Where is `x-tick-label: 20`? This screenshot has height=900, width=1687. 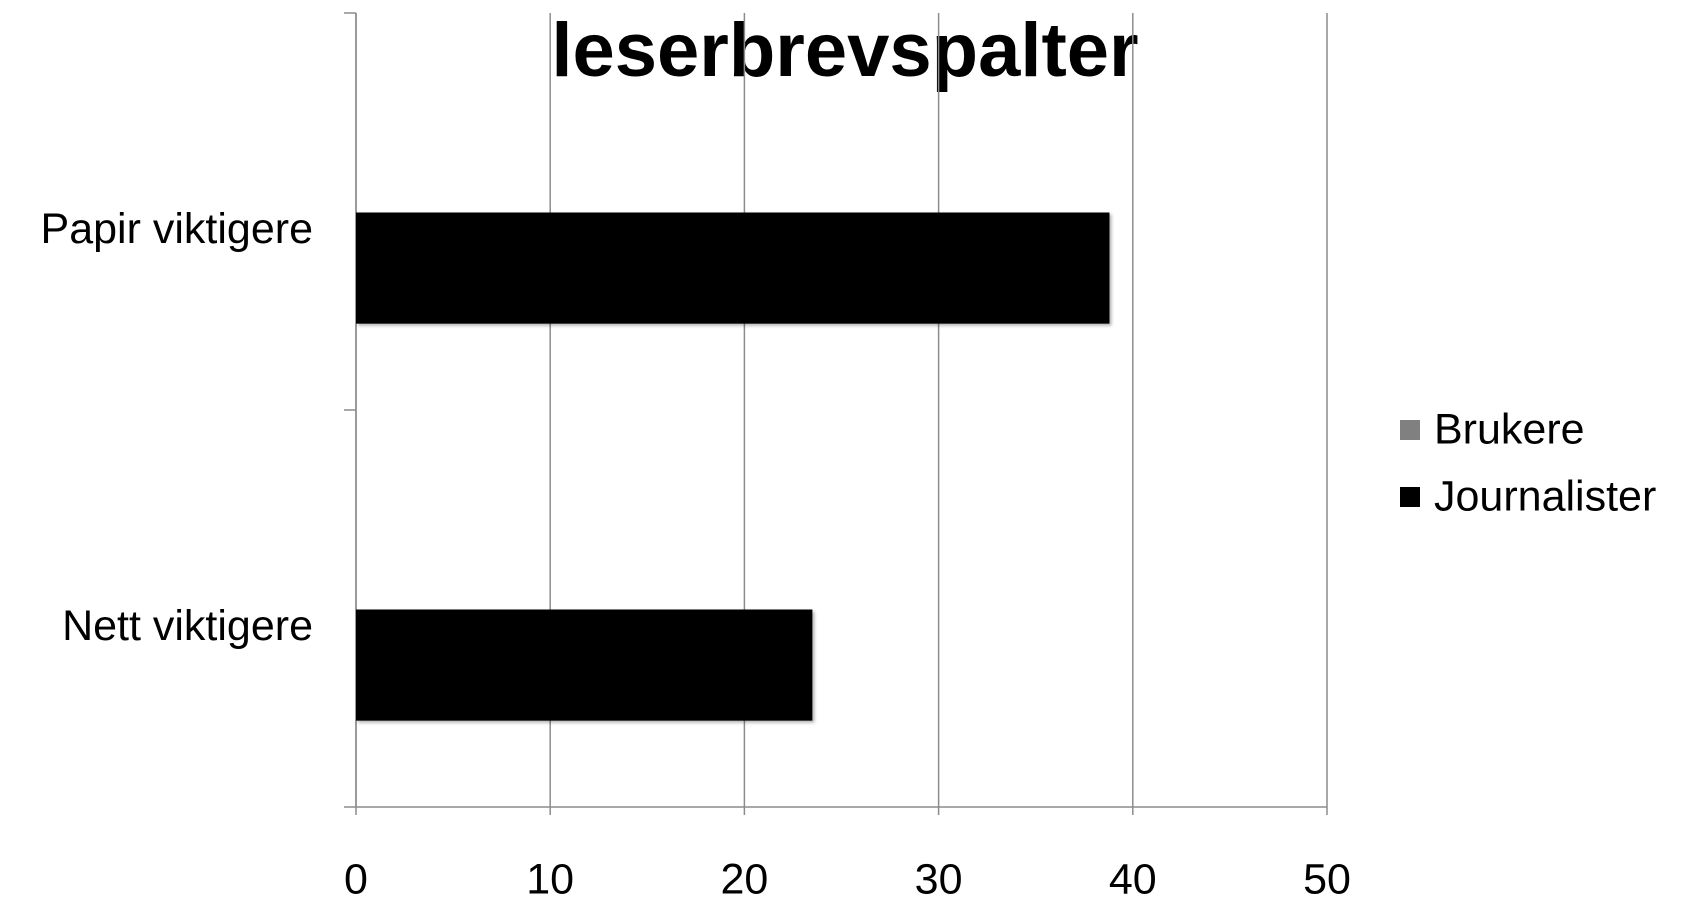 x-tick-label: 20 is located at coordinates (744, 877).